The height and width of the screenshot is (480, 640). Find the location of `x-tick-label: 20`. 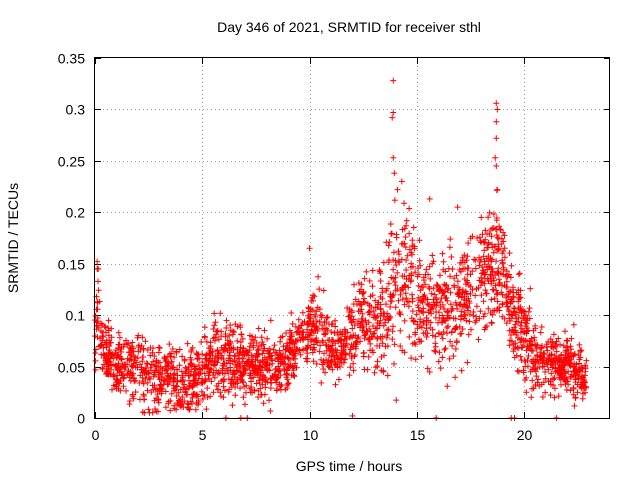

x-tick-label: 20 is located at coordinates (525, 435).